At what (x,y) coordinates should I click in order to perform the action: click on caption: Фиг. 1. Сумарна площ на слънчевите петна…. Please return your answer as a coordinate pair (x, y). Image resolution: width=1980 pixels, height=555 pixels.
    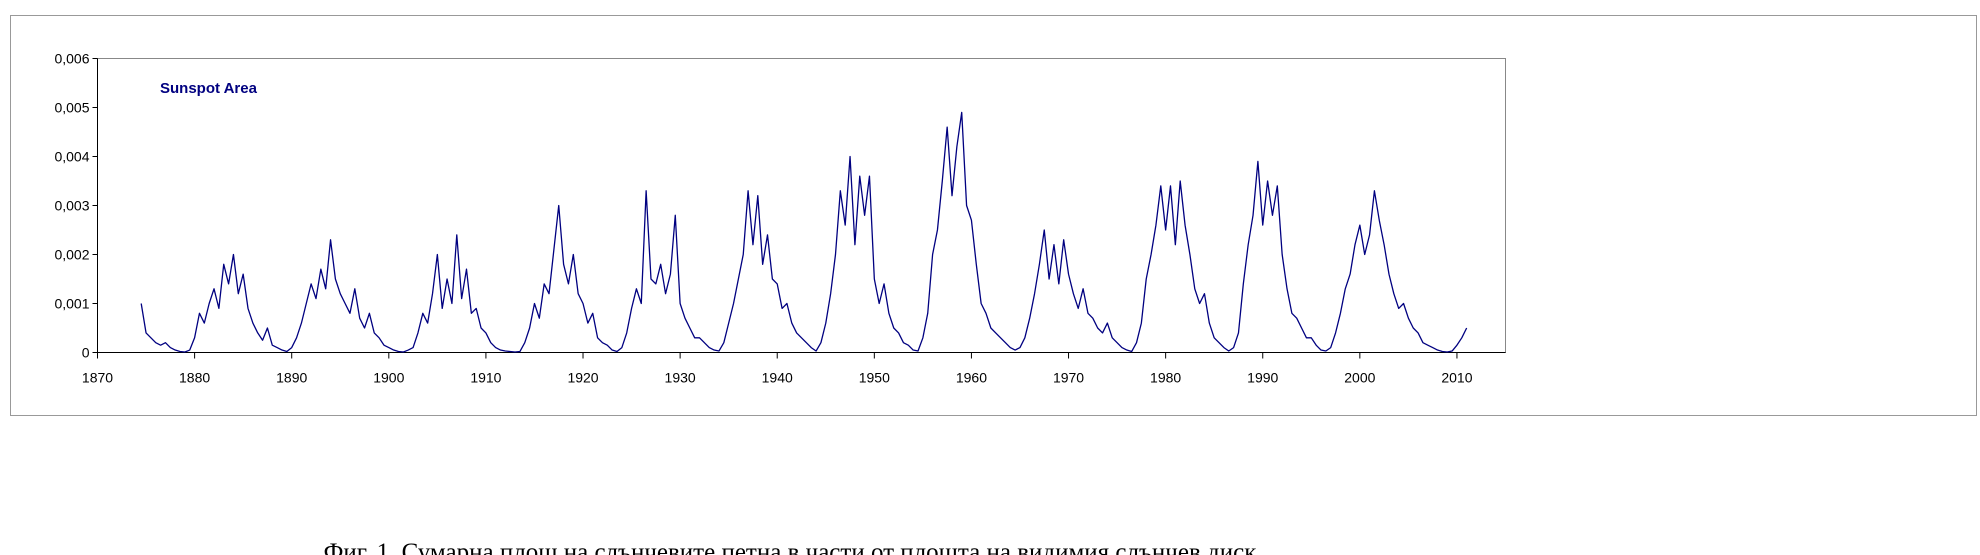
    Looking at the image, I should click on (791, 547).